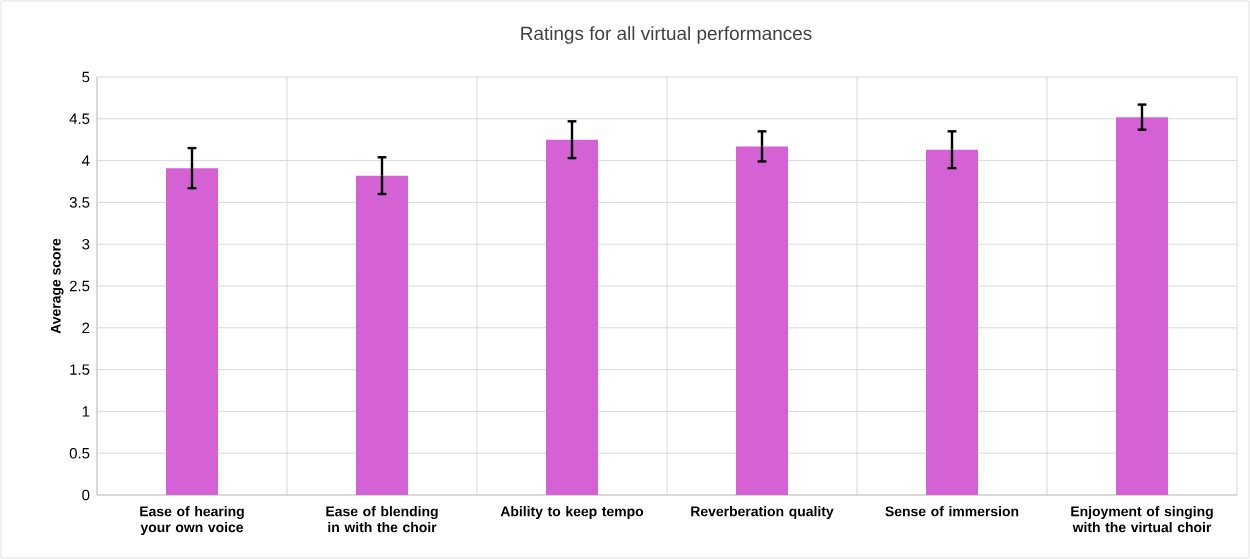  What do you see at coordinates (666, 35) in the screenshot?
I see `chart-title: Ratings for all virtual performances` at bounding box center [666, 35].